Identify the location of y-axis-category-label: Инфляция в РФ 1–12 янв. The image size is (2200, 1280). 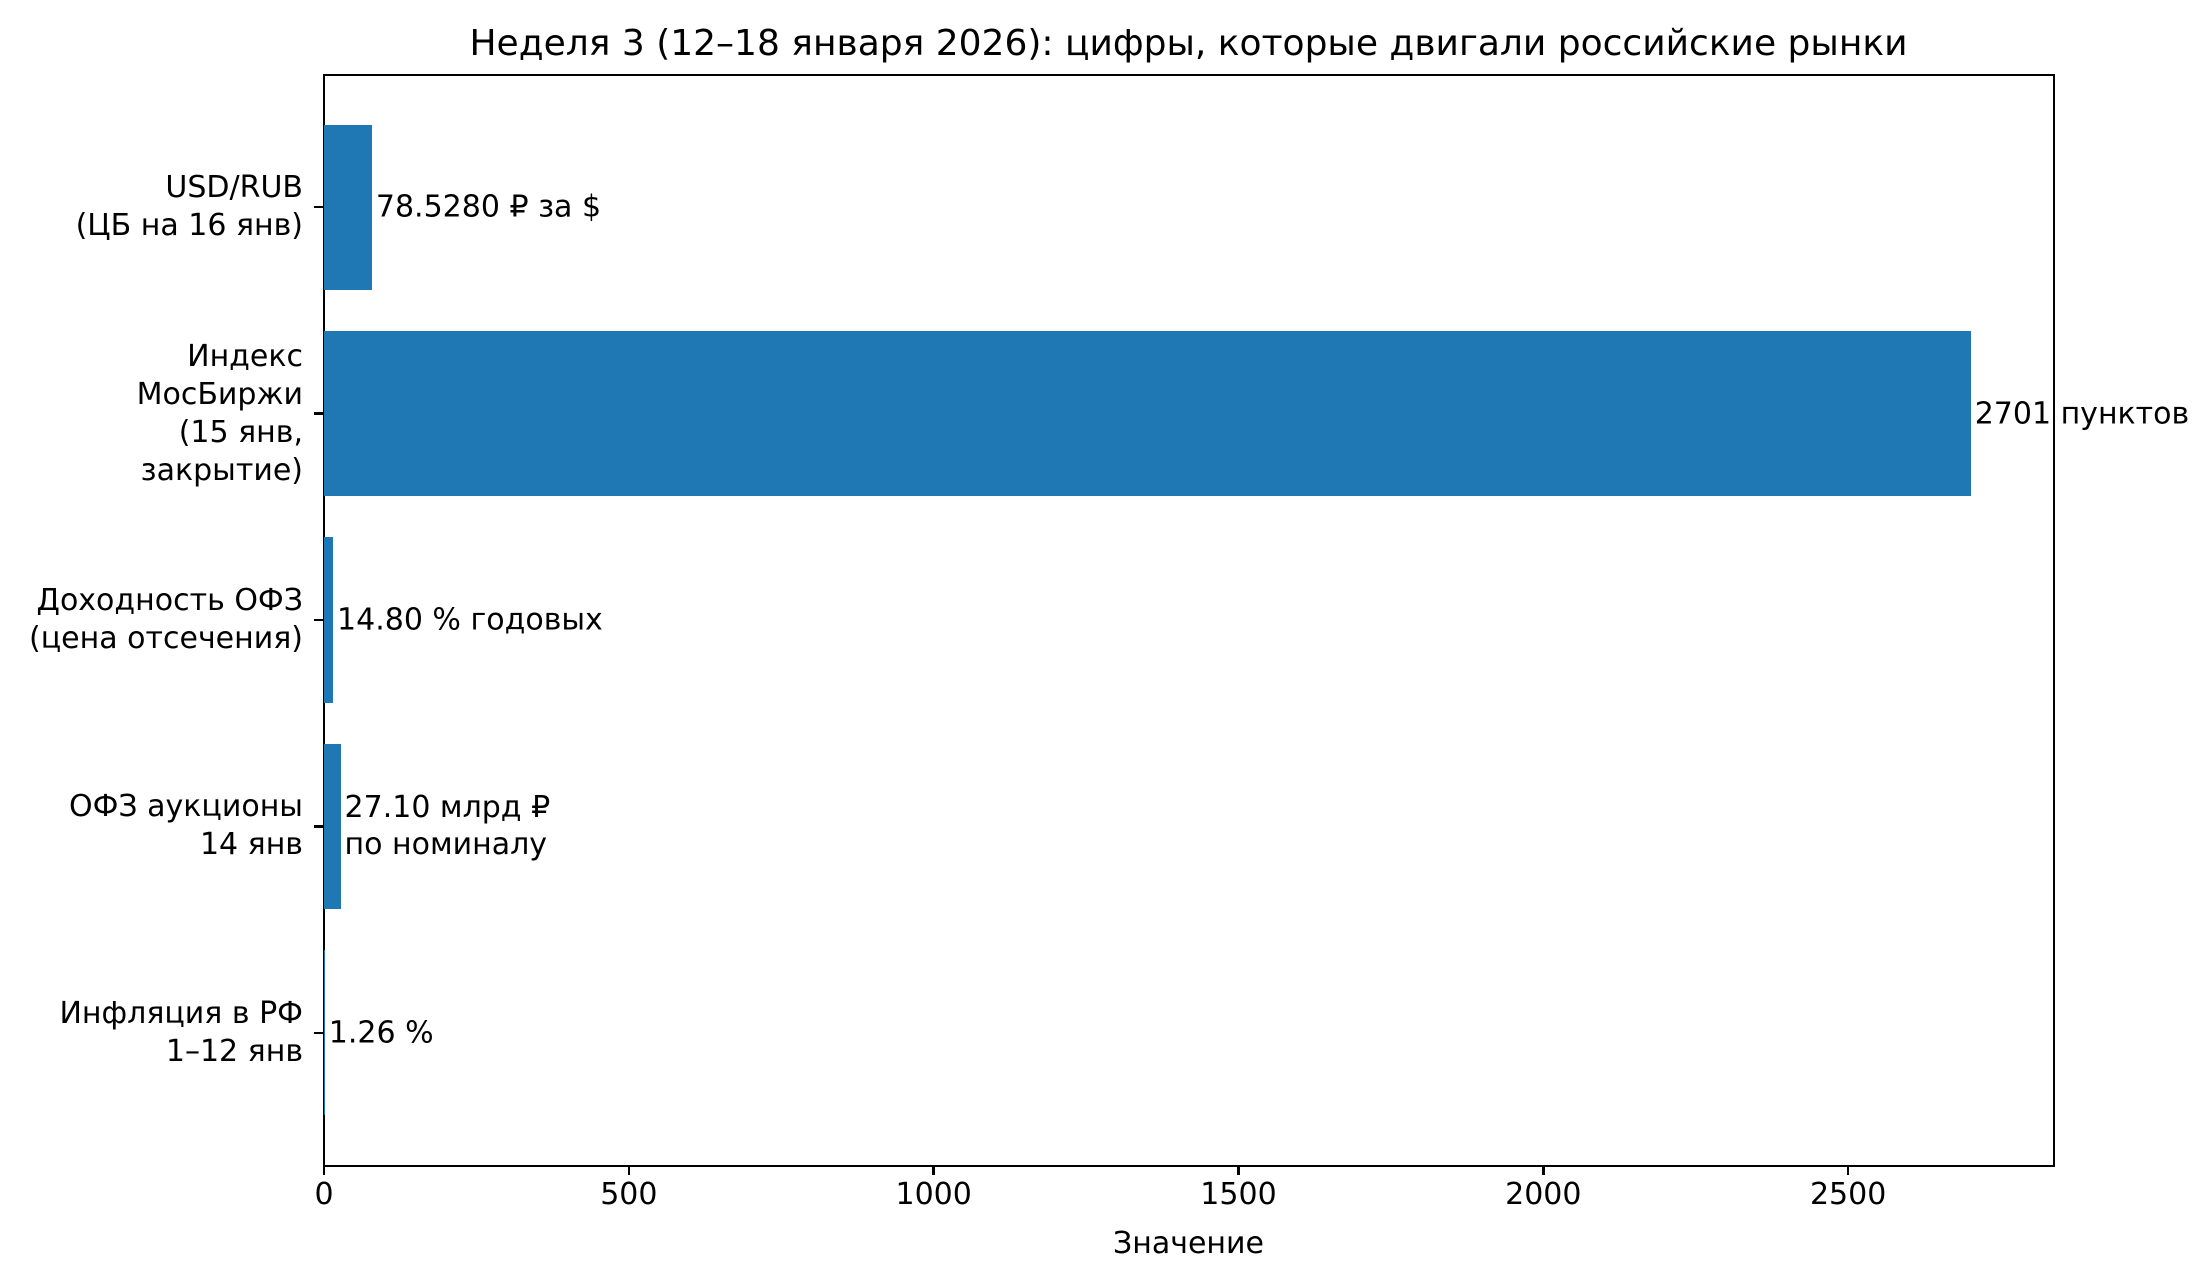
(181, 1032).